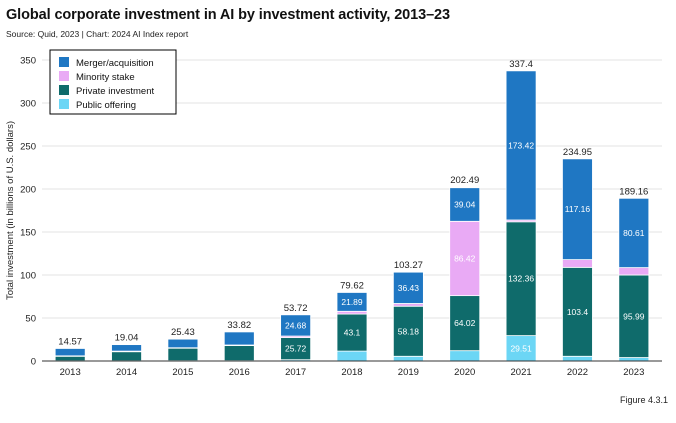 Image resolution: width=676 pixels, height=423 pixels. Describe the element at coordinates (408, 358) in the screenshot. I see `bar-segment-public-offering-2019` at that location.